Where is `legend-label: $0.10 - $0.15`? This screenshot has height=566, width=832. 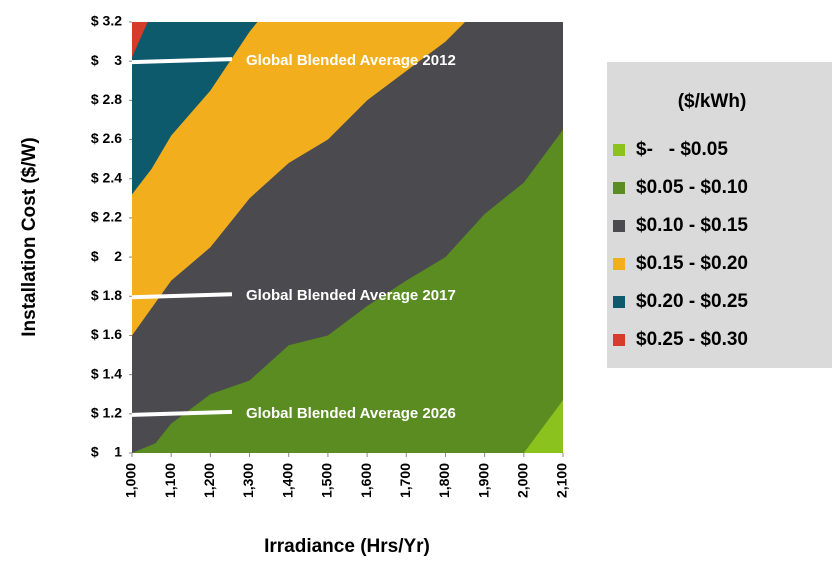
legend-label: $0.10 - $0.15 is located at coordinates (692, 225).